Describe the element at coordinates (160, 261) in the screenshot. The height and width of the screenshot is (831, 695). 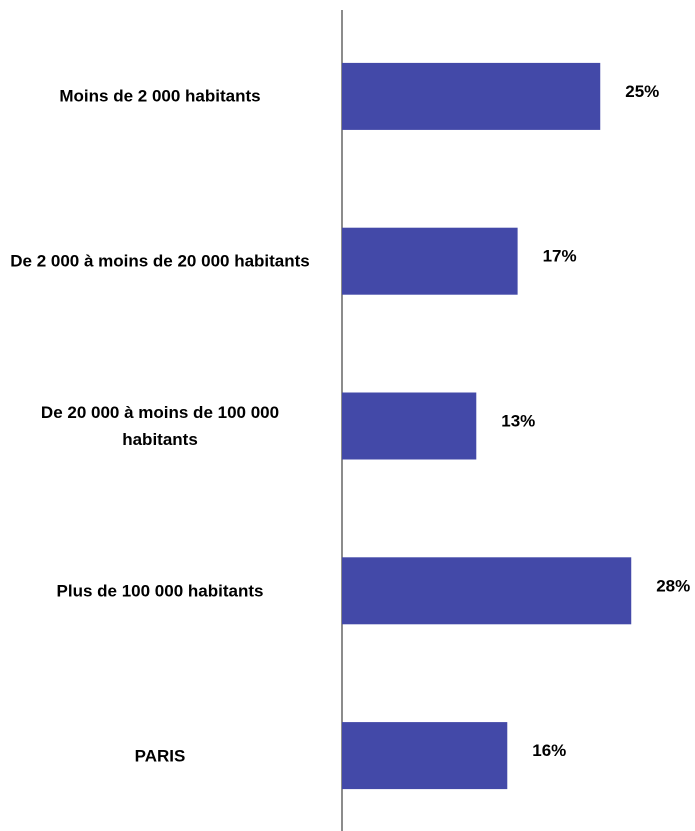
I see `category-label: De 2 000 à moins de 20 000 habitants` at that location.